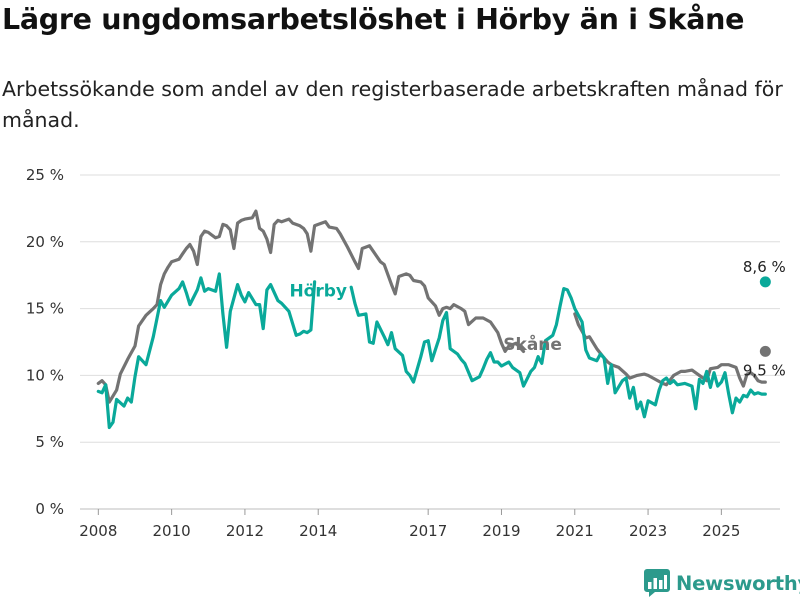 The width and height of the screenshot is (800, 600). What do you see at coordinates (501, 531) in the screenshot?
I see `x-tick-label: 2019` at bounding box center [501, 531].